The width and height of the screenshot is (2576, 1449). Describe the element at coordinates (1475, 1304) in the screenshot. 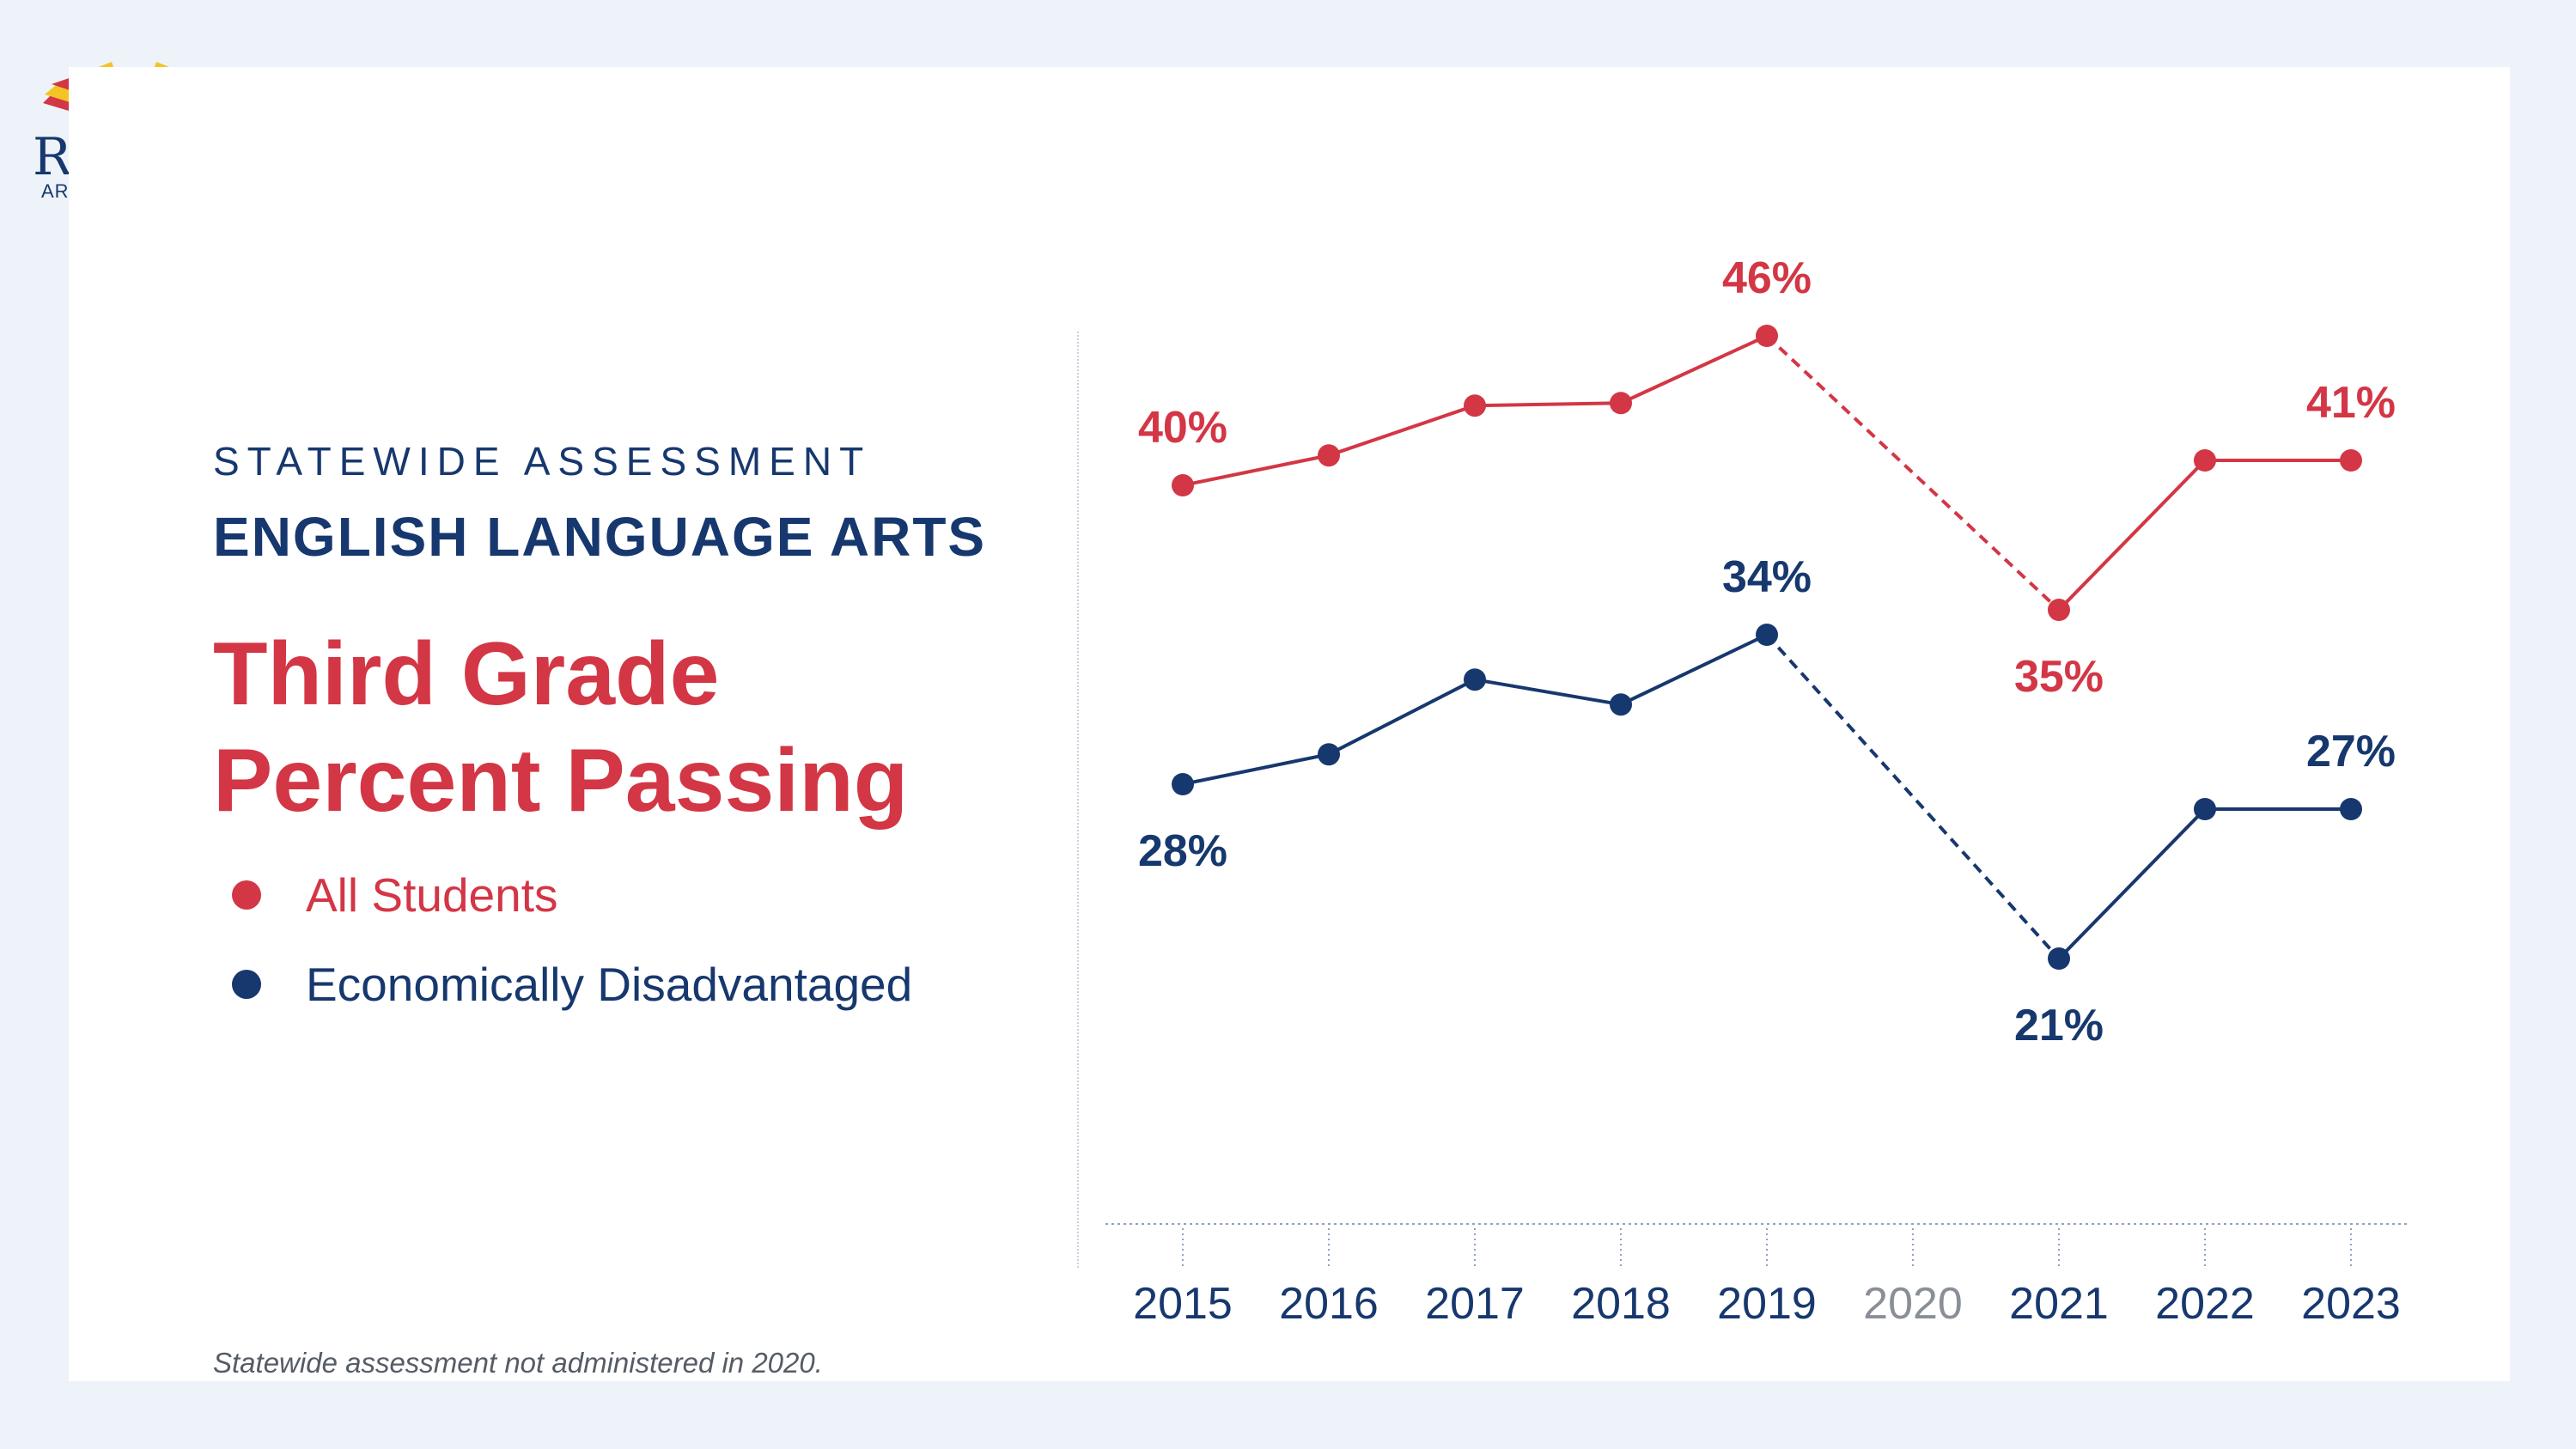

I see `x-tick-label: 2017` at that location.